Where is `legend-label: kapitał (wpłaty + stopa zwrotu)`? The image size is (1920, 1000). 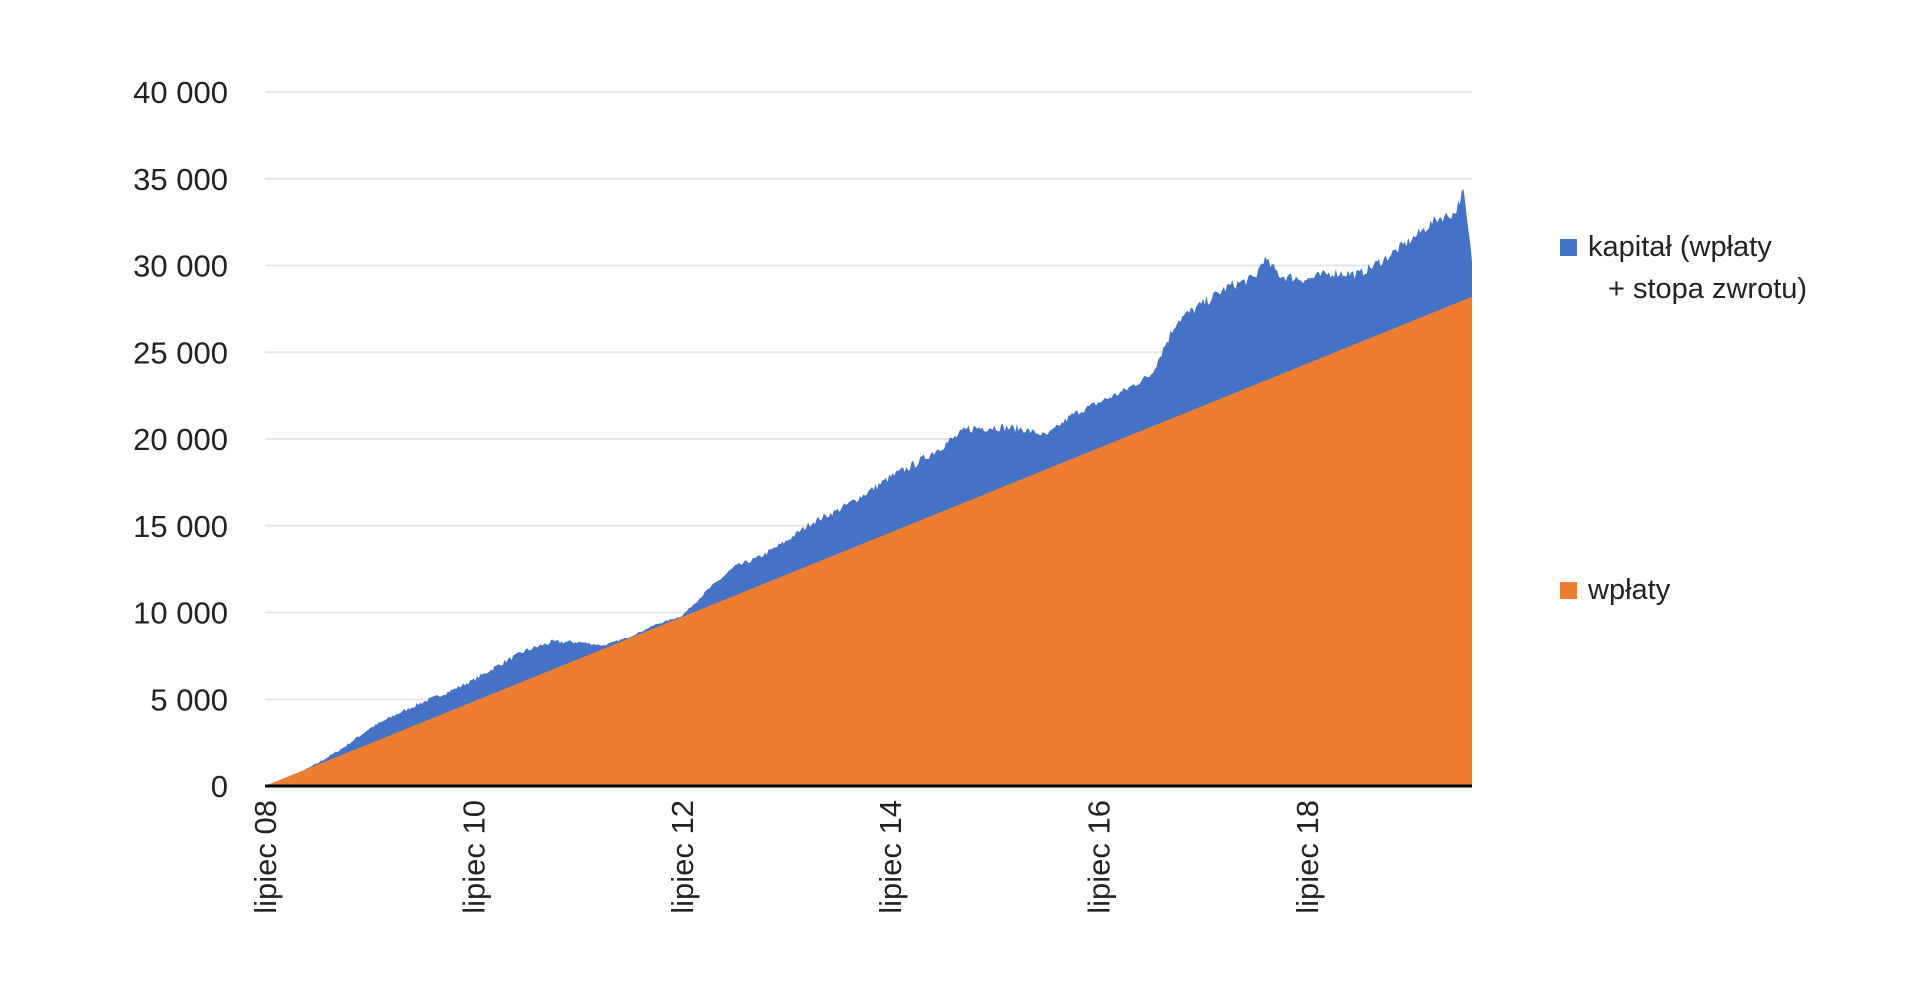
legend-label: kapitał (wpłaty + stopa zwrotu) is located at coordinates (1697, 268).